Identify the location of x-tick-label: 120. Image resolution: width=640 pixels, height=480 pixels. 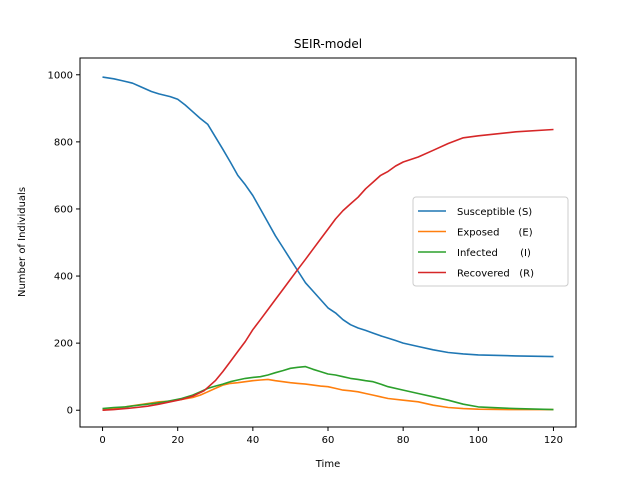
(553, 440).